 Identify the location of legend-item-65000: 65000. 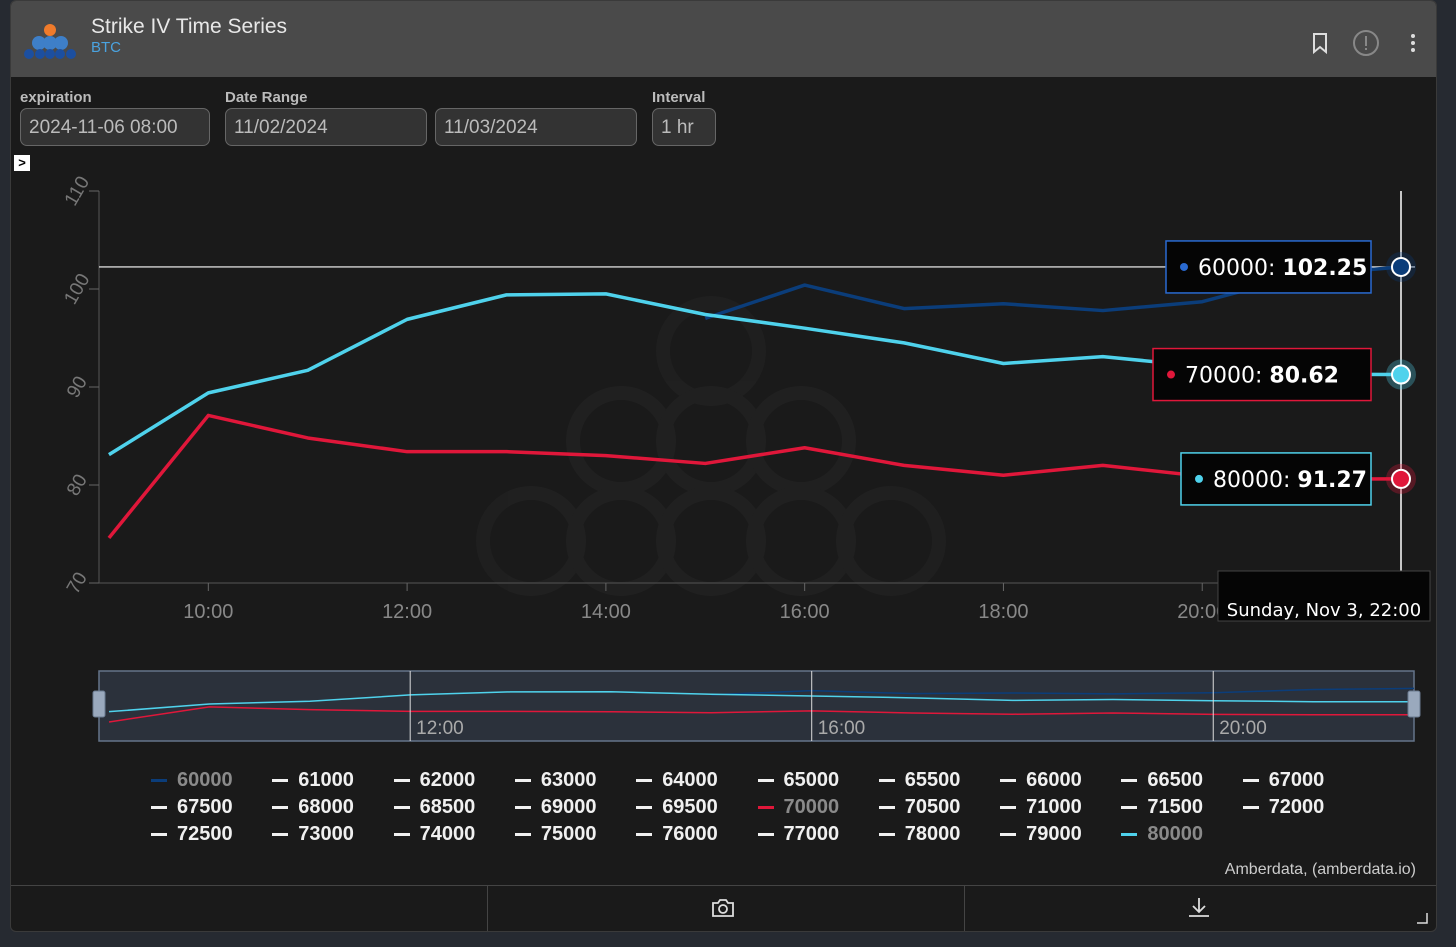
(798, 780).